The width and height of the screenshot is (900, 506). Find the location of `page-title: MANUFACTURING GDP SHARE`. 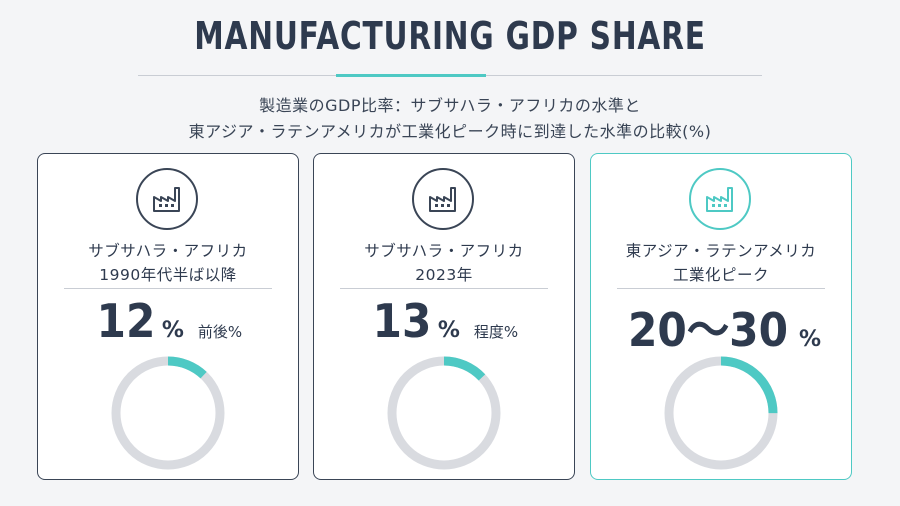

page-title: MANUFACTURING GDP SHARE is located at coordinates (450, 36).